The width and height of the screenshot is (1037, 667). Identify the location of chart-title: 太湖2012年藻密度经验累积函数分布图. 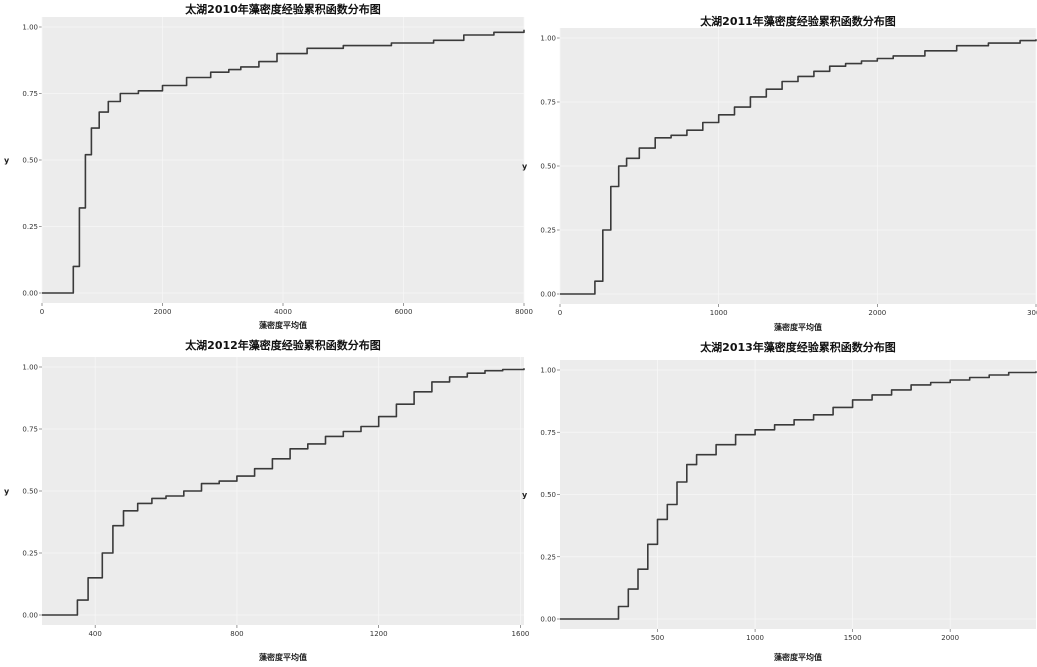
(282, 345).